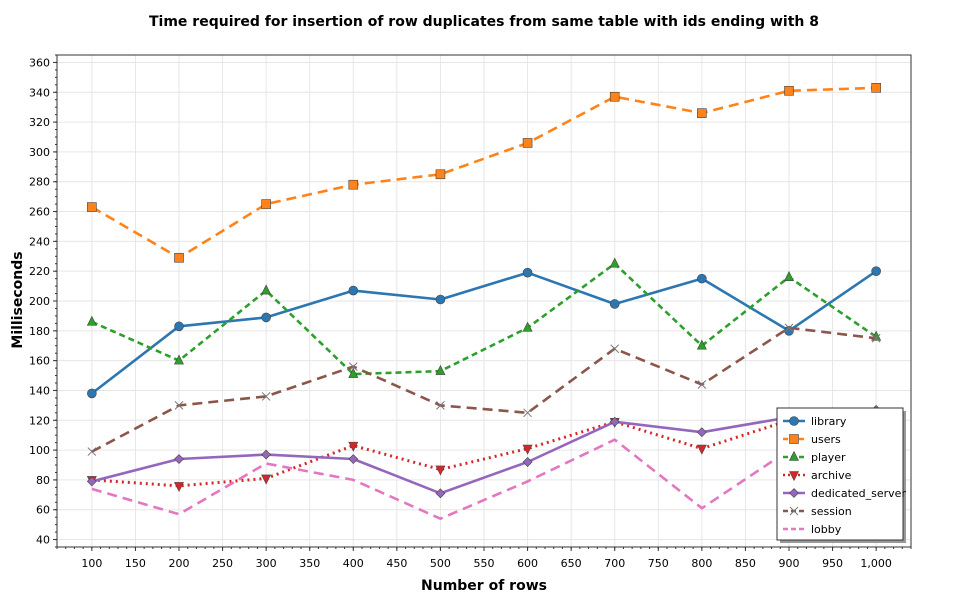 The height and width of the screenshot is (600, 960). I want to click on y-tick-label: 180, so click(39, 331).